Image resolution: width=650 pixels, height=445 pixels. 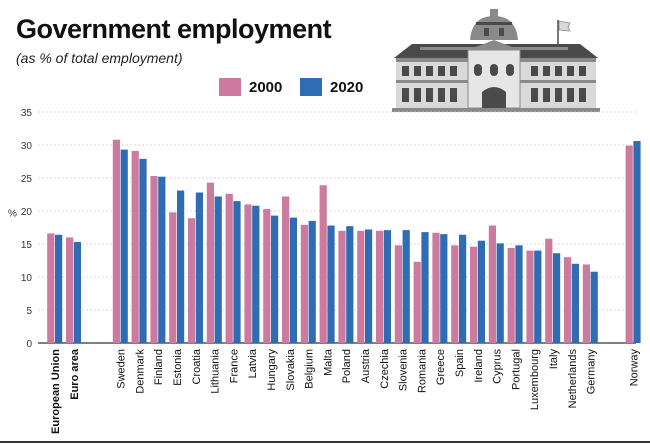 I want to click on bar-2000-croatia, so click(x=192, y=280).